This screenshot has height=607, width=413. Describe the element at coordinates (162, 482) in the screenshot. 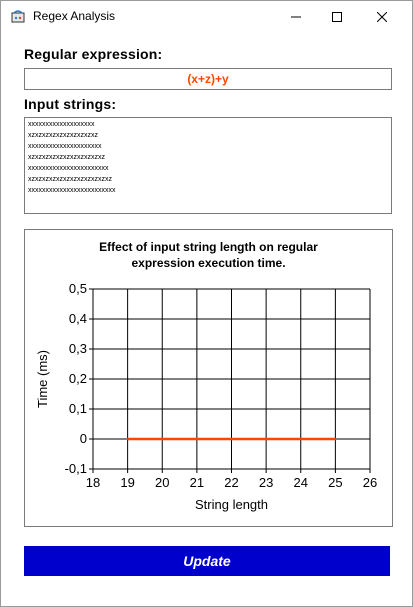

I see `x-tick-label: 20` at that location.